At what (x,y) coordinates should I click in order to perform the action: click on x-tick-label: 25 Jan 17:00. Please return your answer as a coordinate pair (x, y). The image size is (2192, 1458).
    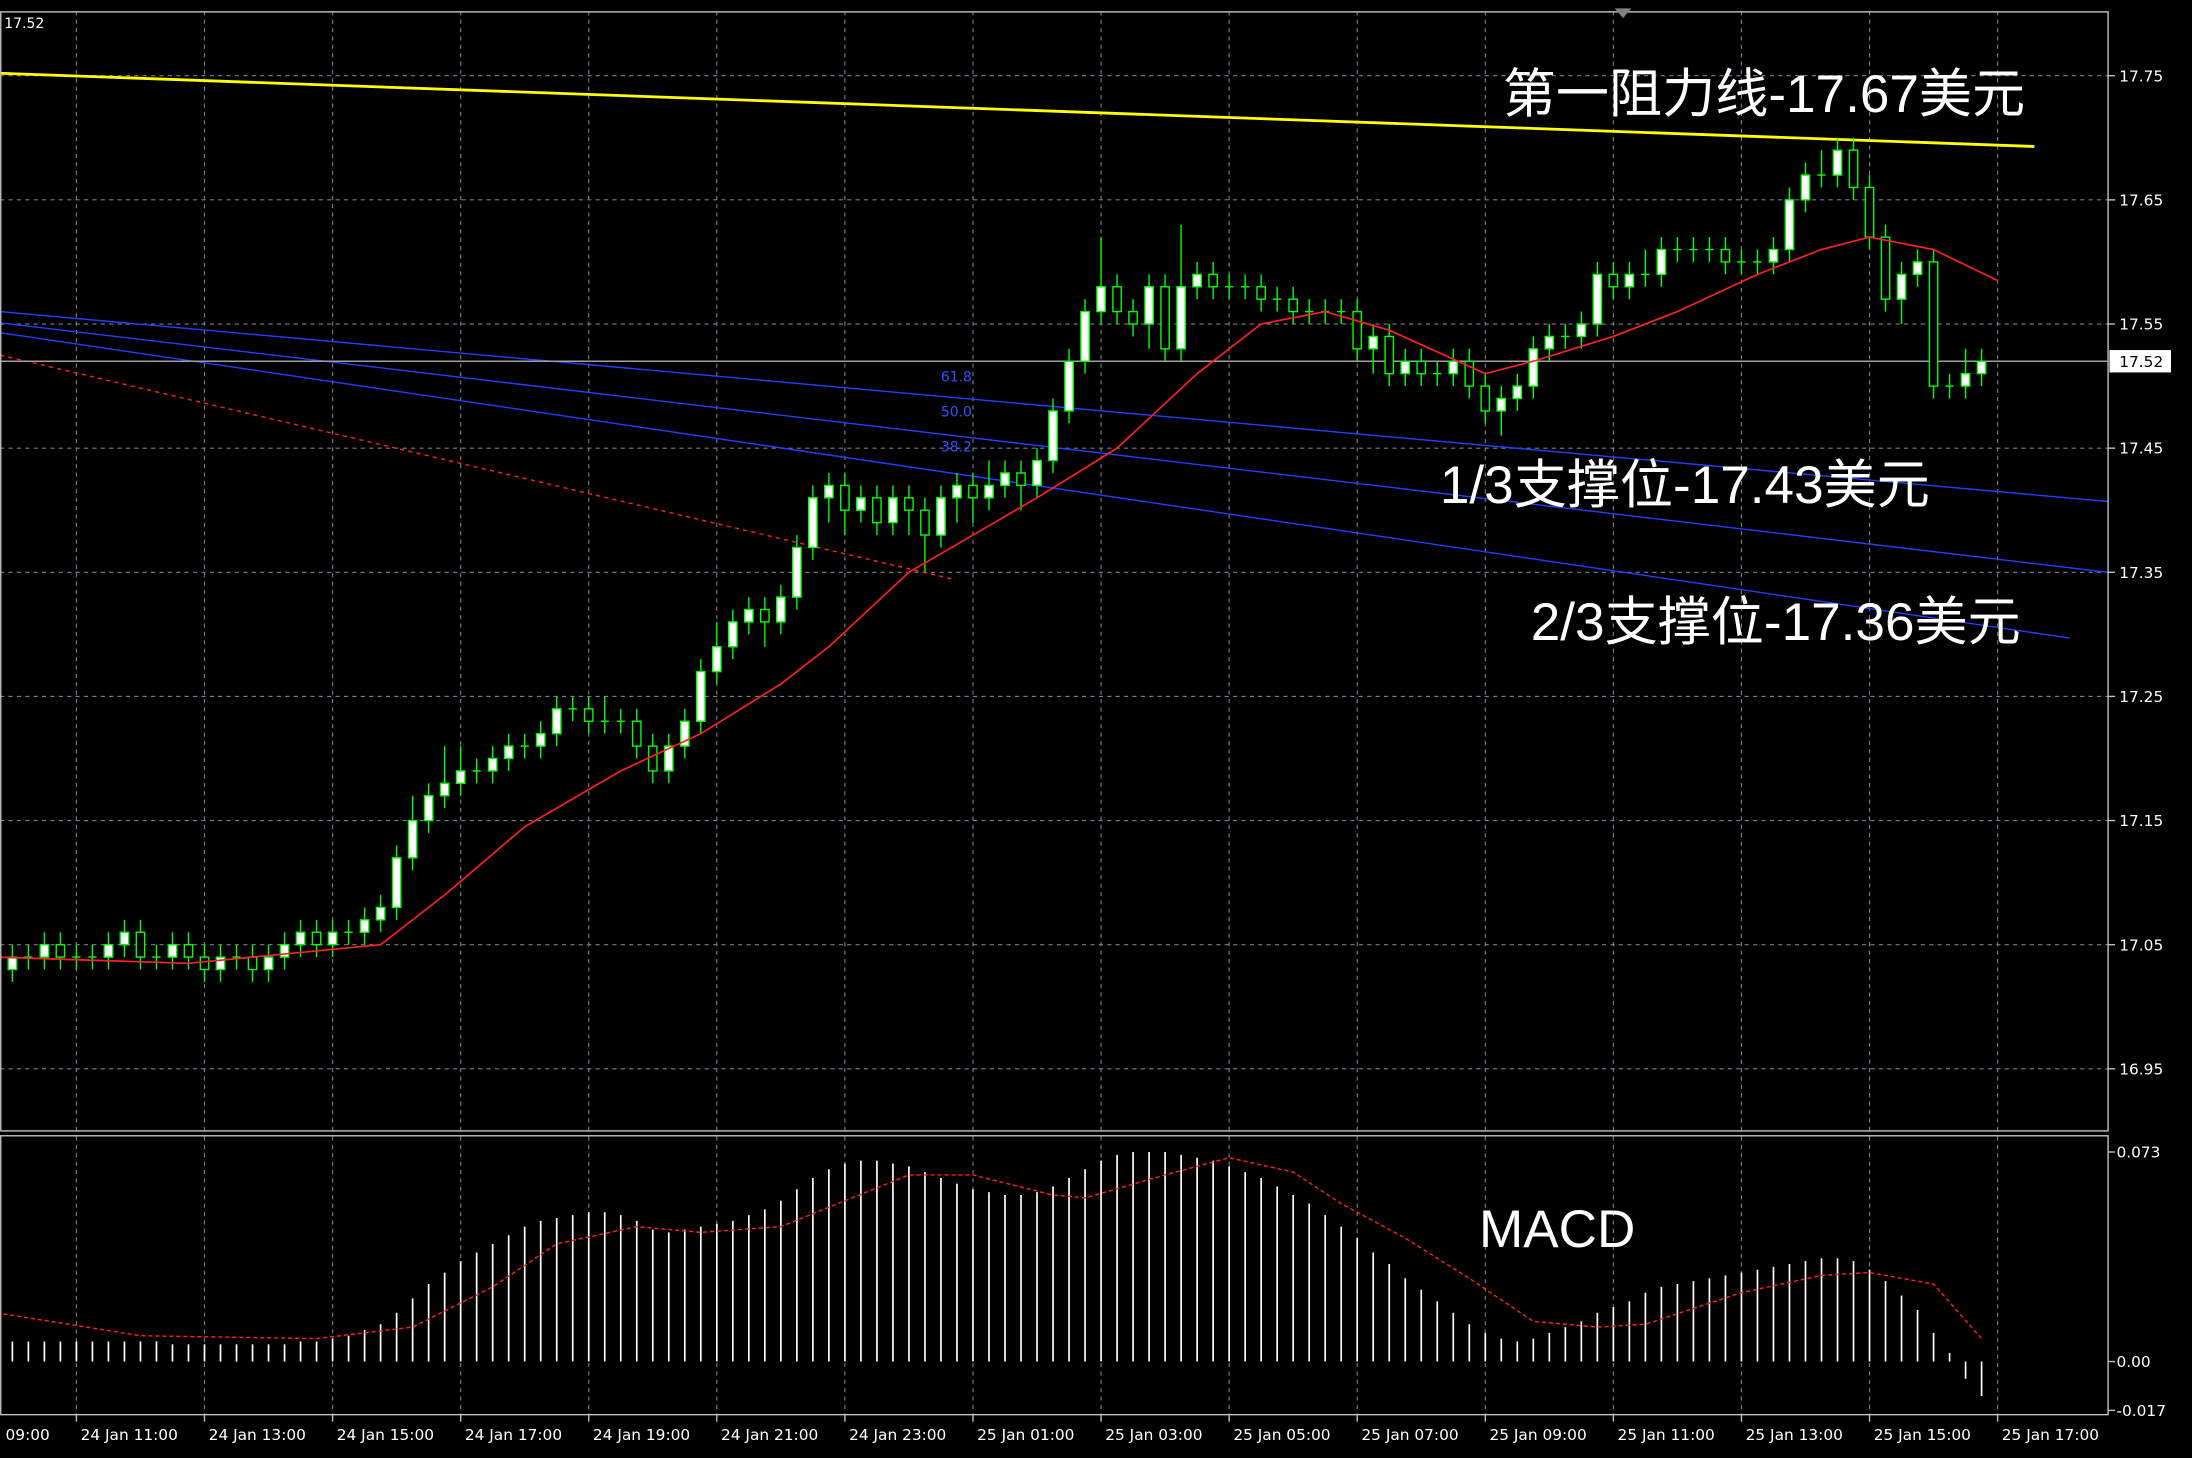
    Looking at the image, I should click on (2050, 1435).